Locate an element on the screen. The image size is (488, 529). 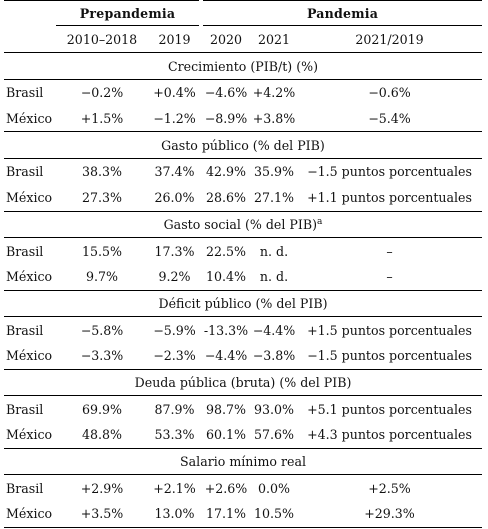
value-cell: −5.8% is located at coordinates (102, 330).